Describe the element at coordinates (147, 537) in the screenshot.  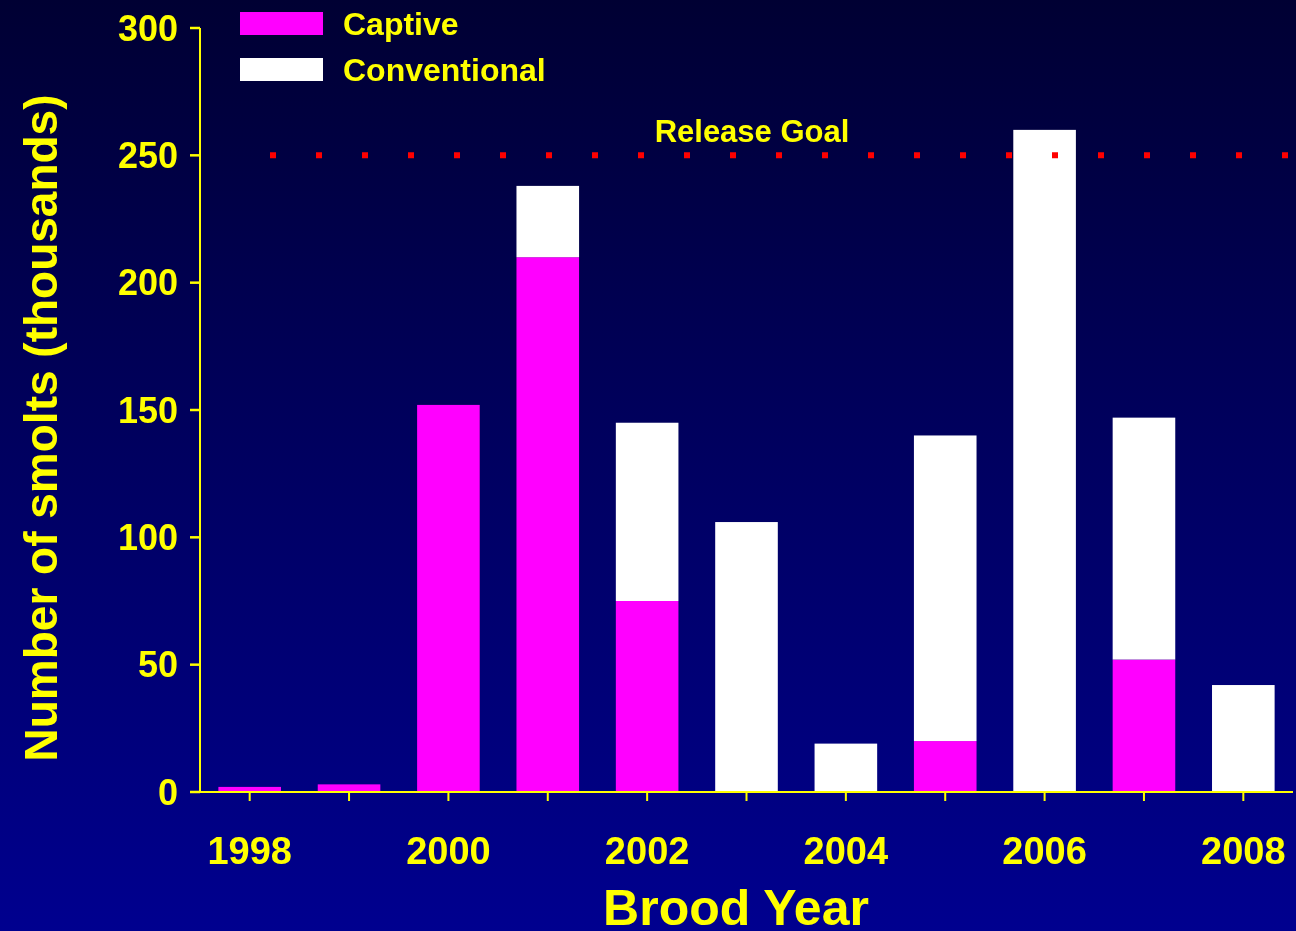
I see `y-tick-label: 100` at that location.